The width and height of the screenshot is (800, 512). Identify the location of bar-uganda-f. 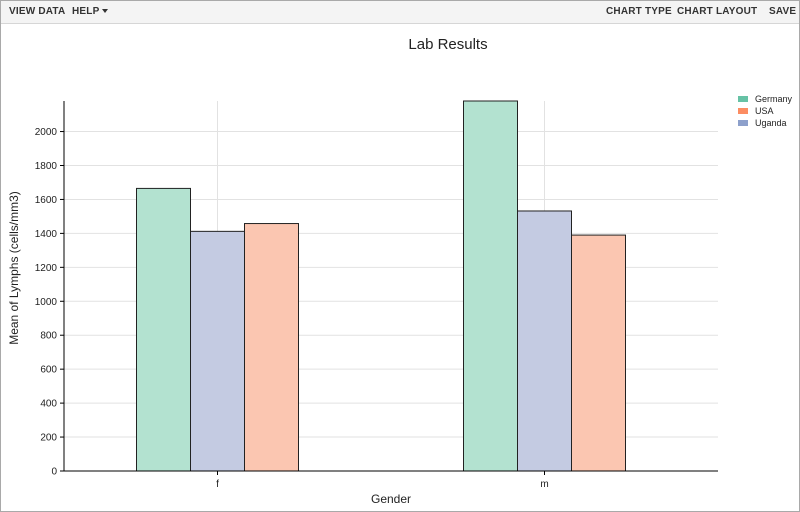
(217, 351).